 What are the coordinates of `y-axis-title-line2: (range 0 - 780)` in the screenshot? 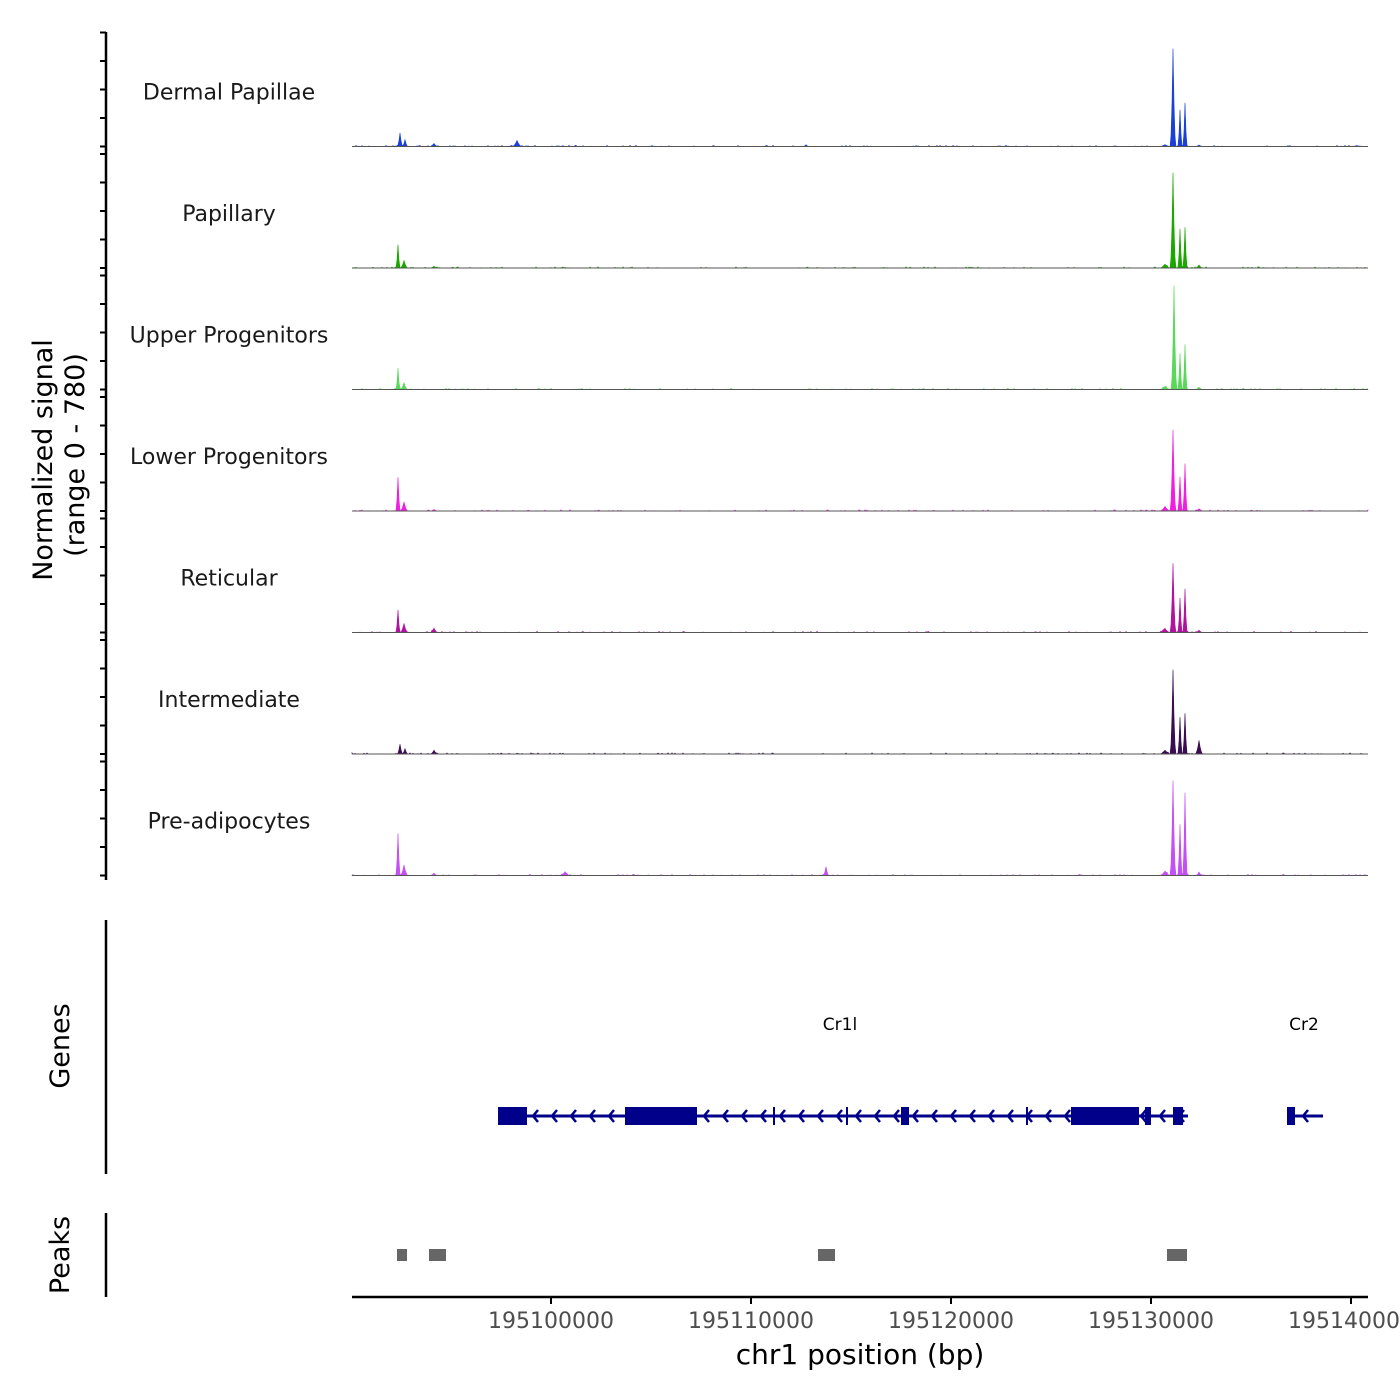 It's located at (75, 455).